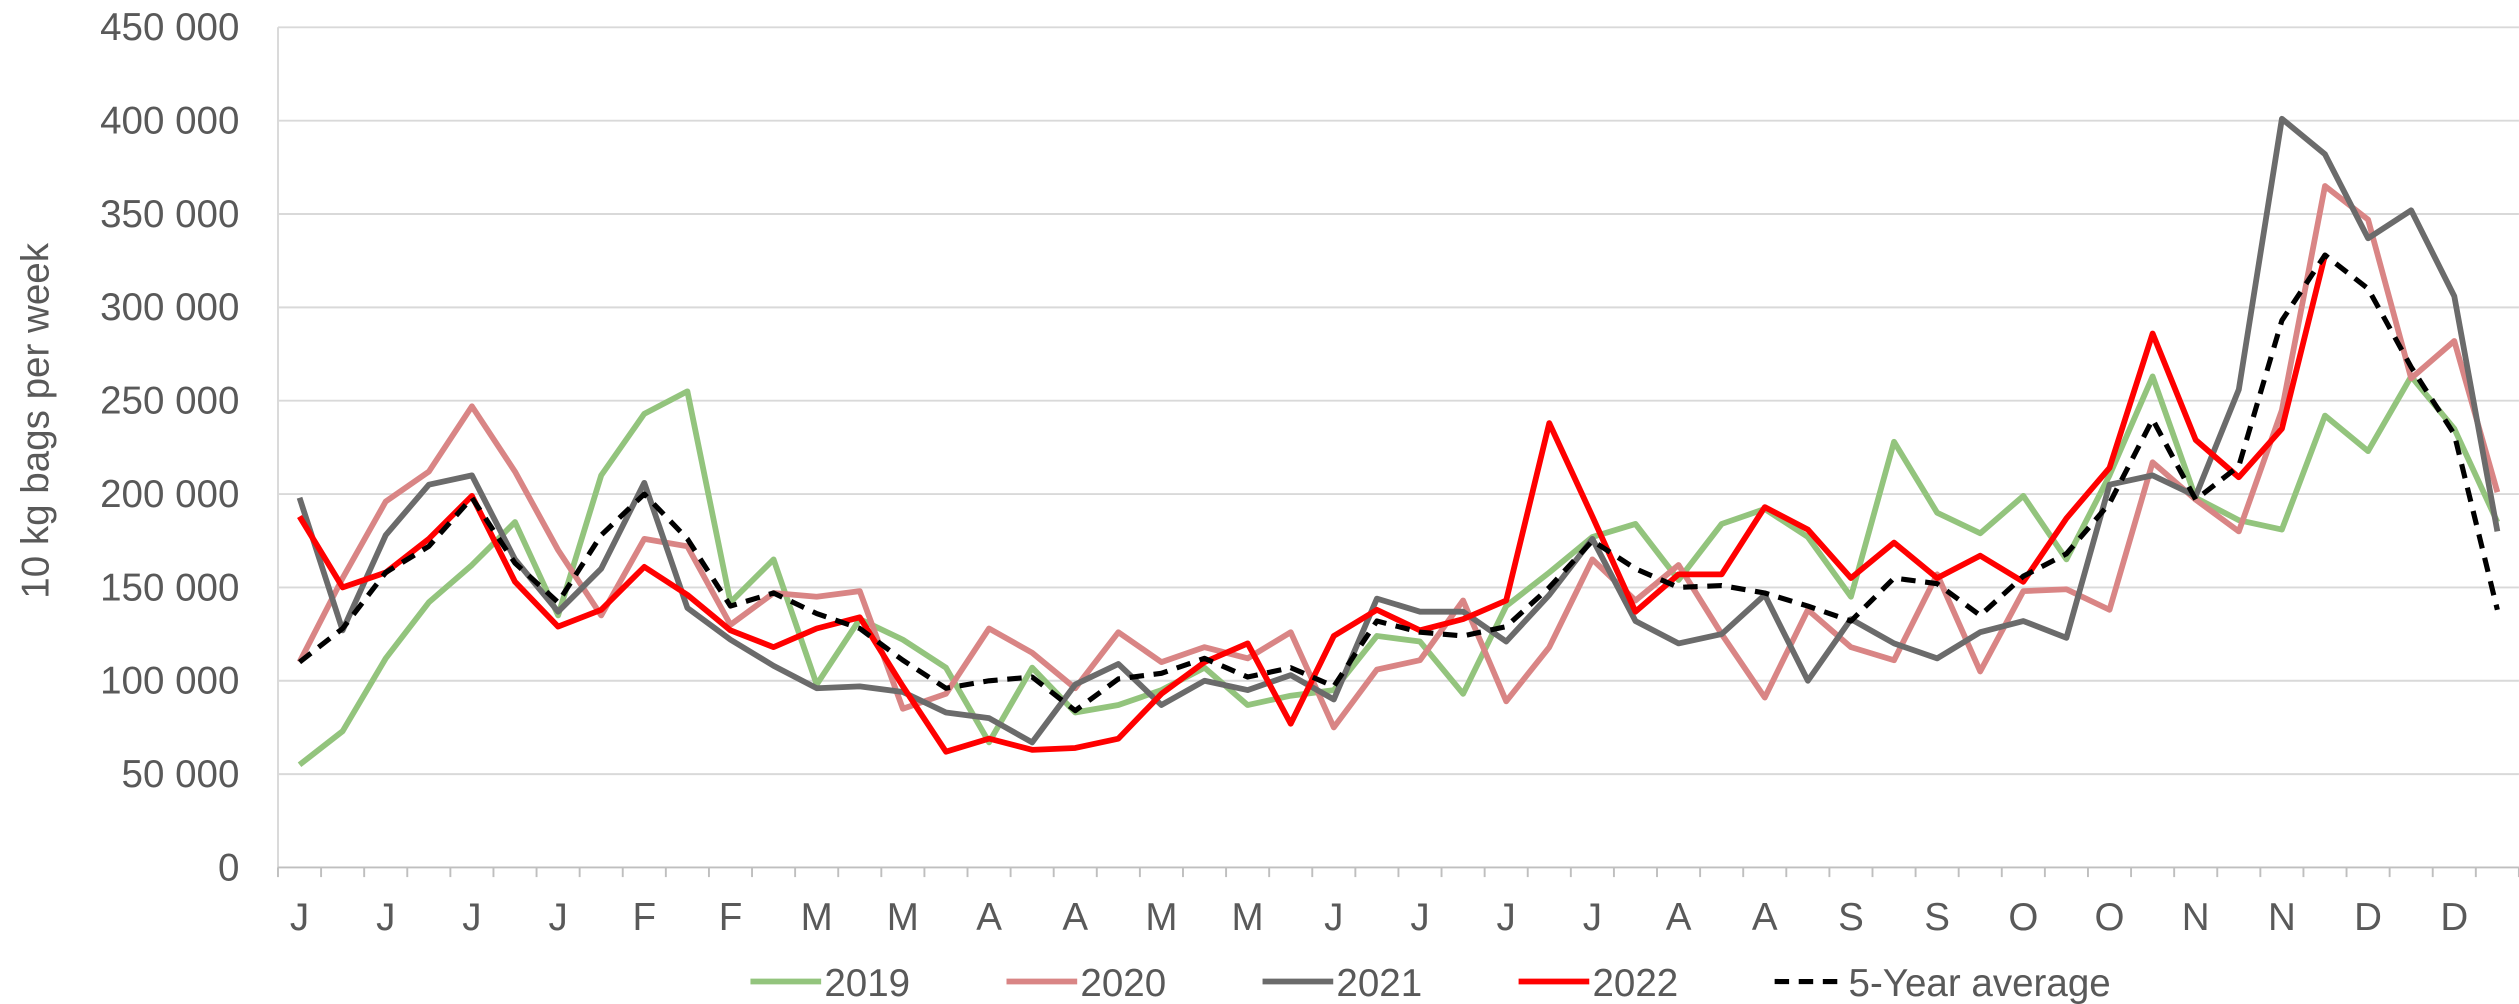  What do you see at coordinates (867, 983) in the screenshot?
I see `legend-label: 2019` at bounding box center [867, 983].